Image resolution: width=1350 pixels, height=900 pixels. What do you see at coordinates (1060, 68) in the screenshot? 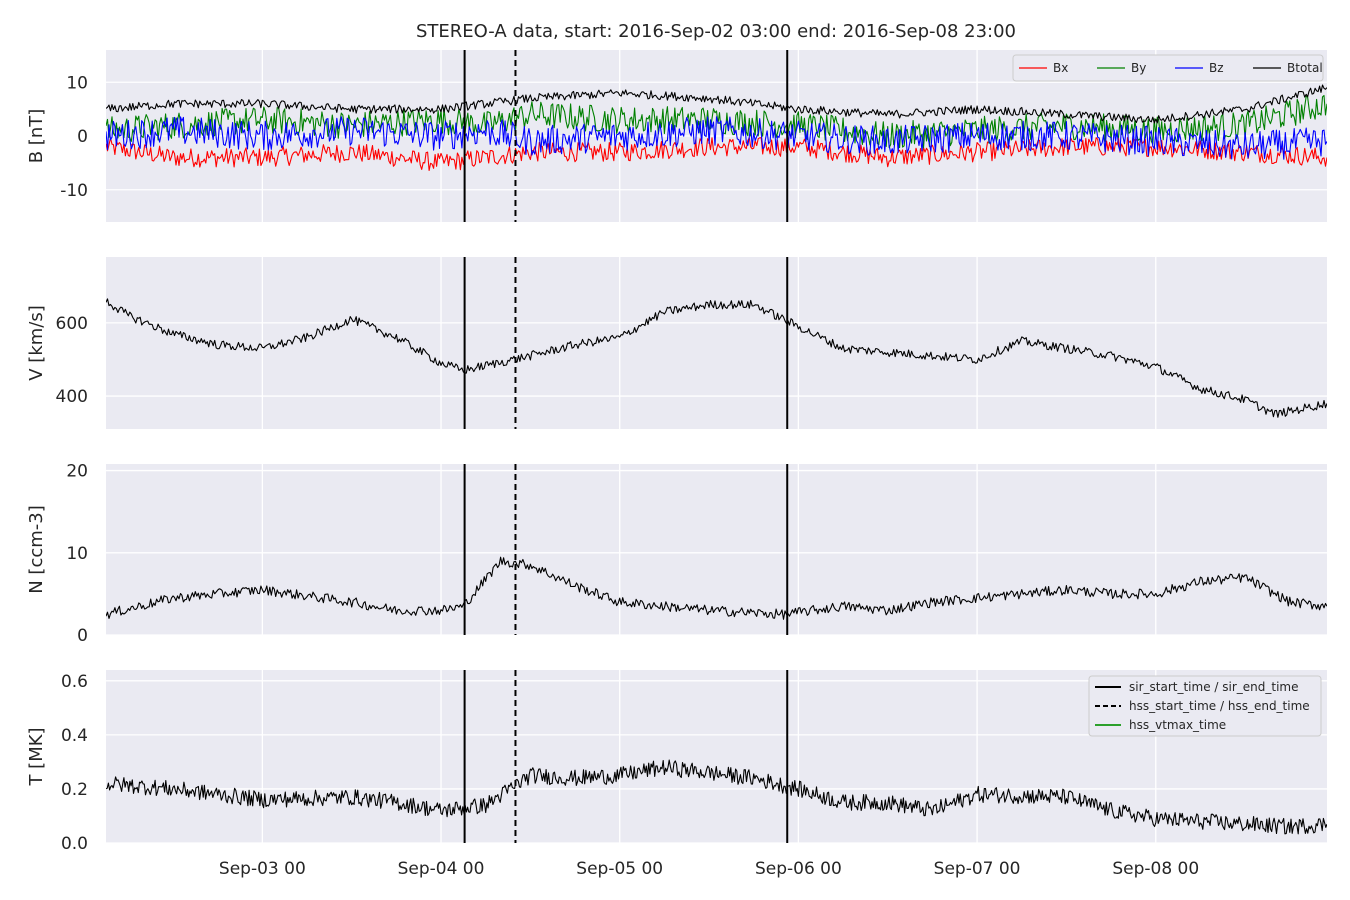
I see `b-legend-label-bx: Bx` at bounding box center [1060, 68].